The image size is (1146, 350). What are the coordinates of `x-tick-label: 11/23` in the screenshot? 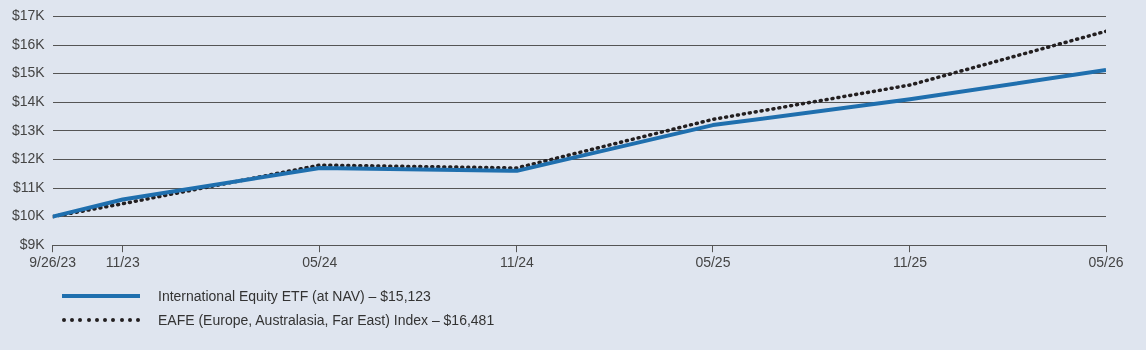 It's located at (122, 262).